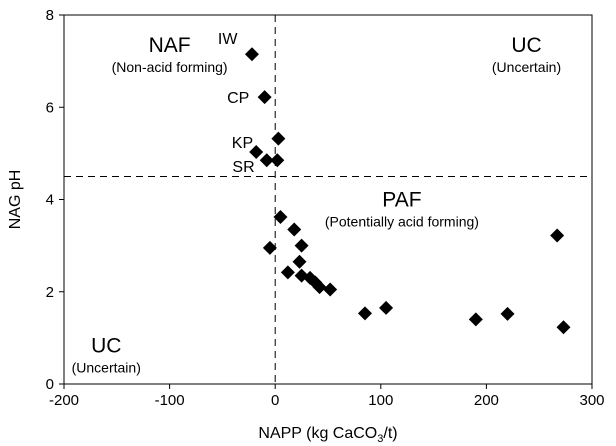  Describe the element at coordinates (170, 45) in the screenshot. I see `region-title: NAF` at that location.